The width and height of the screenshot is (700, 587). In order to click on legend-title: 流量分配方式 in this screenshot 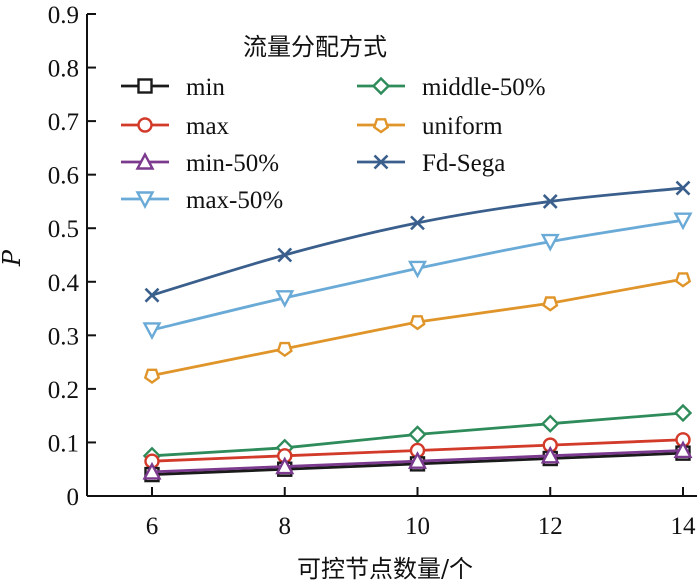, I will do `click(315, 47)`.